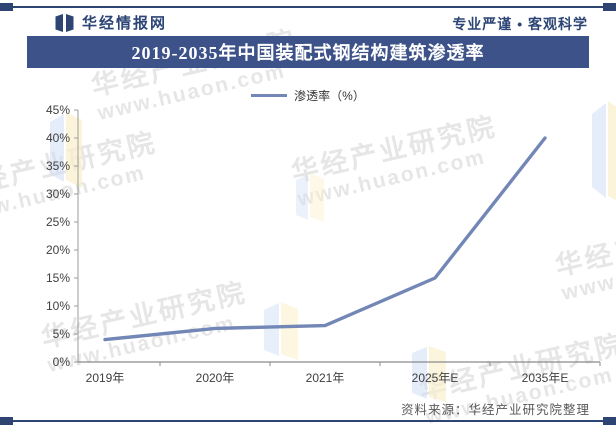 This screenshot has width=616, height=429. What do you see at coordinates (308, 7) in the screenshot?
I see `top-rule` at bounding box center [308, 7].